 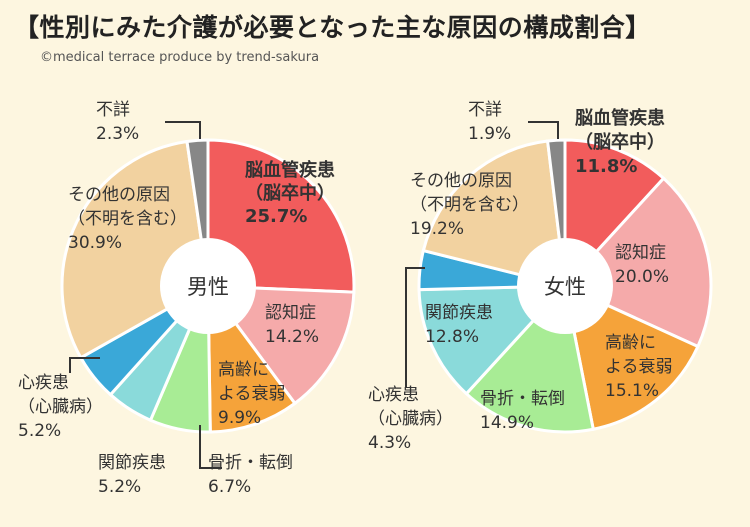 I want to click on slice-value-label: 30.9%, so click(x=95, y=243).